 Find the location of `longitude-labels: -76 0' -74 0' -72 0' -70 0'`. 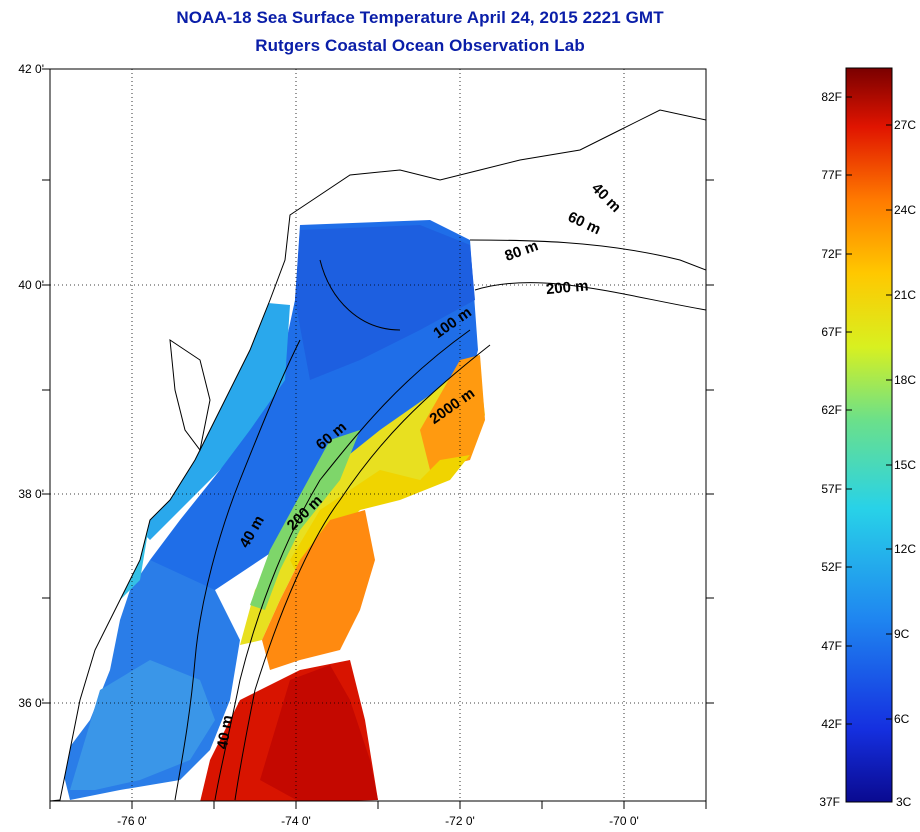

longitude-labels: -76 0' -74 0' -72 0' -70 0' is located at coordinates (378, 821).